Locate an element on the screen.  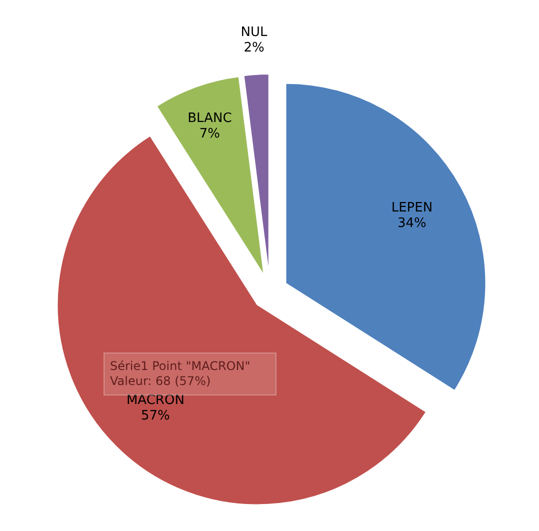
slice-label: BLANC is located at coordinates (210, 118).